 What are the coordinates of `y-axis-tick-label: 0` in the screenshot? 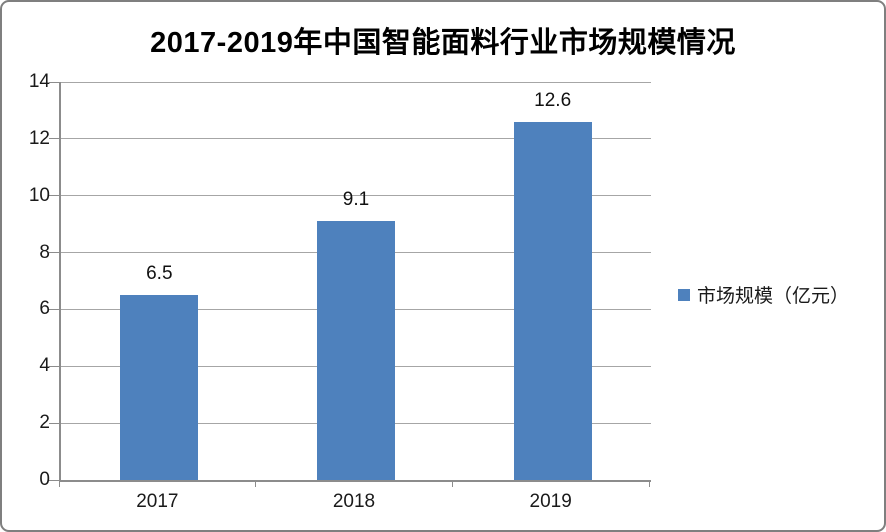 It's located at (44, 479).